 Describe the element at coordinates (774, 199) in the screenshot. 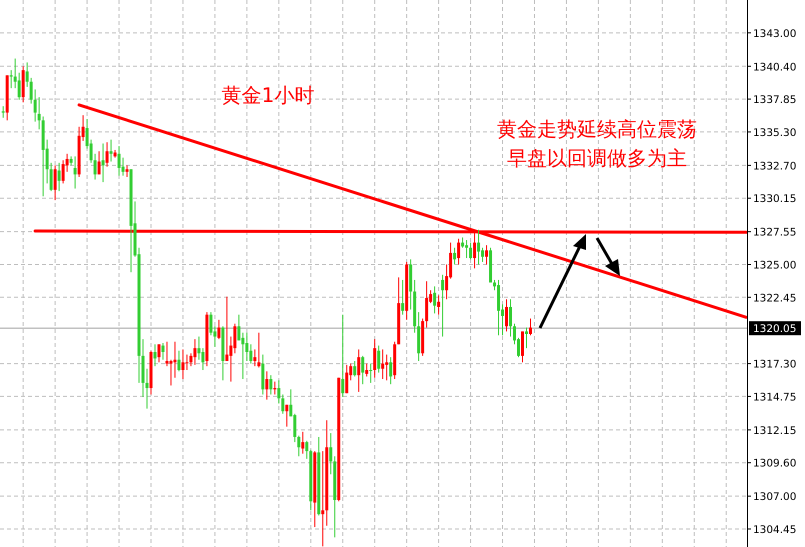

I see `ytick: 1330.15` at that location.